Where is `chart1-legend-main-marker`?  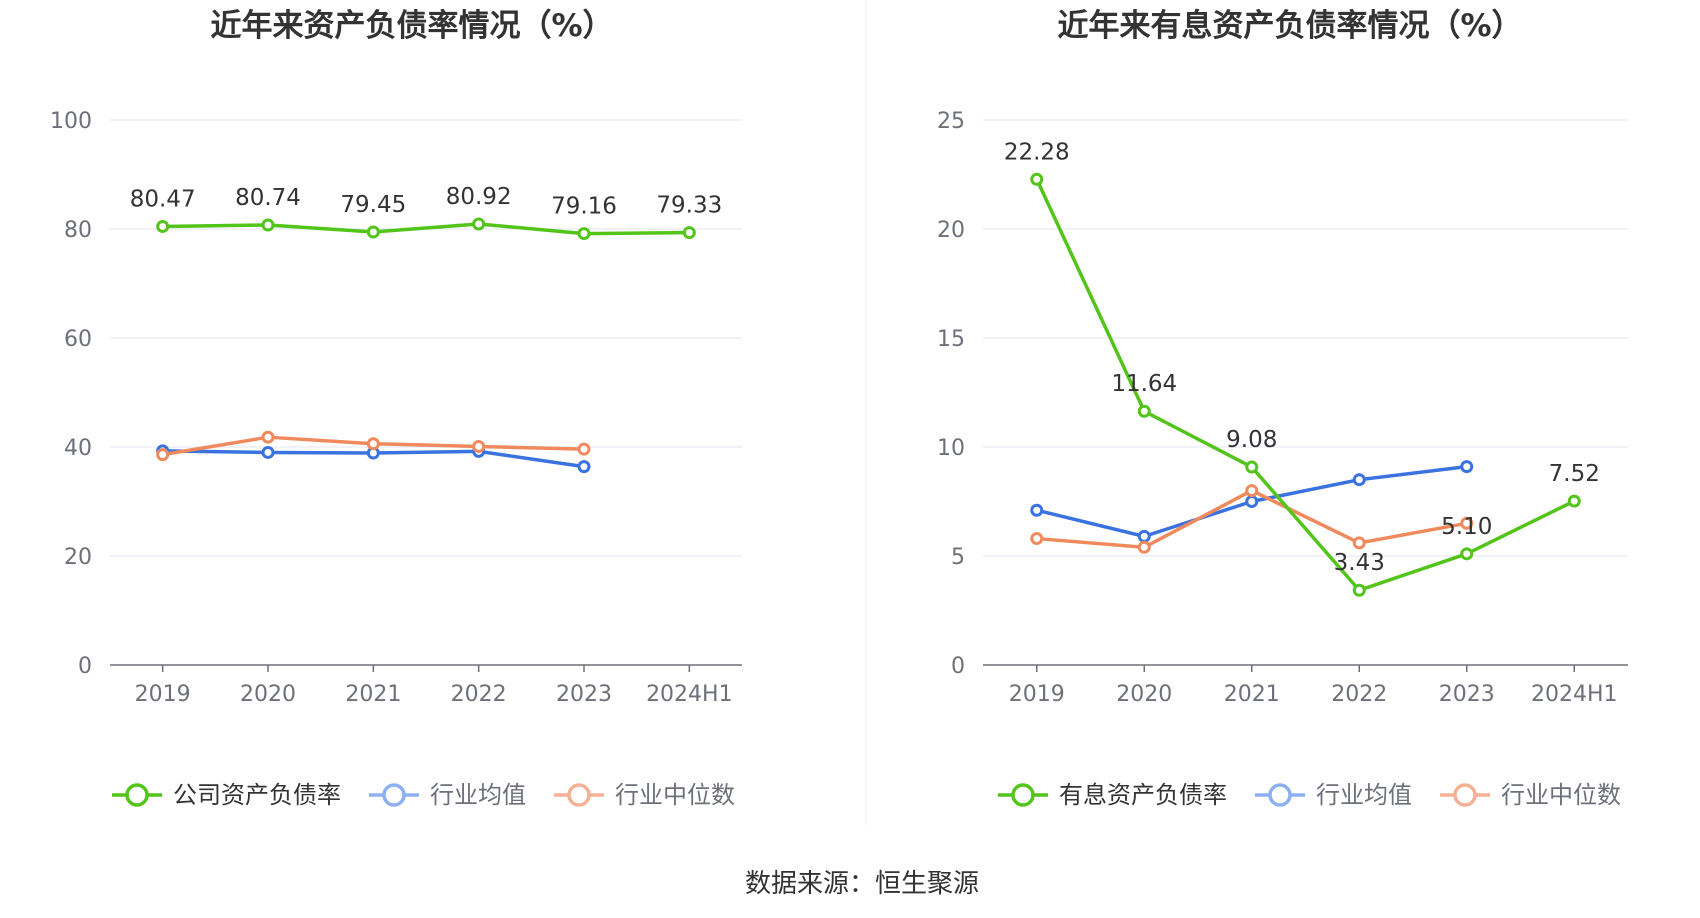 chart1-legend-main-marker is located at coordinates (137, 795).